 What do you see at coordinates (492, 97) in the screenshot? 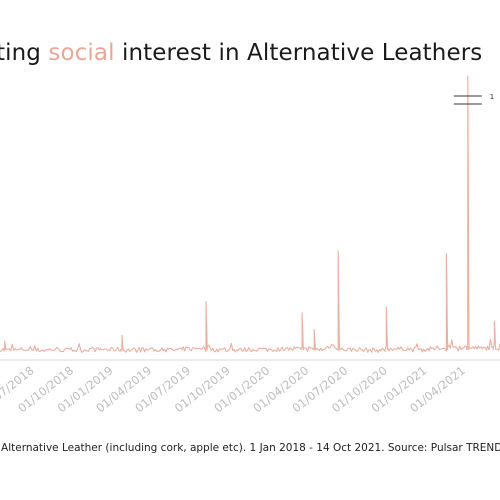
I see `axis-break-label: 1` at bounding box center [492, 97].